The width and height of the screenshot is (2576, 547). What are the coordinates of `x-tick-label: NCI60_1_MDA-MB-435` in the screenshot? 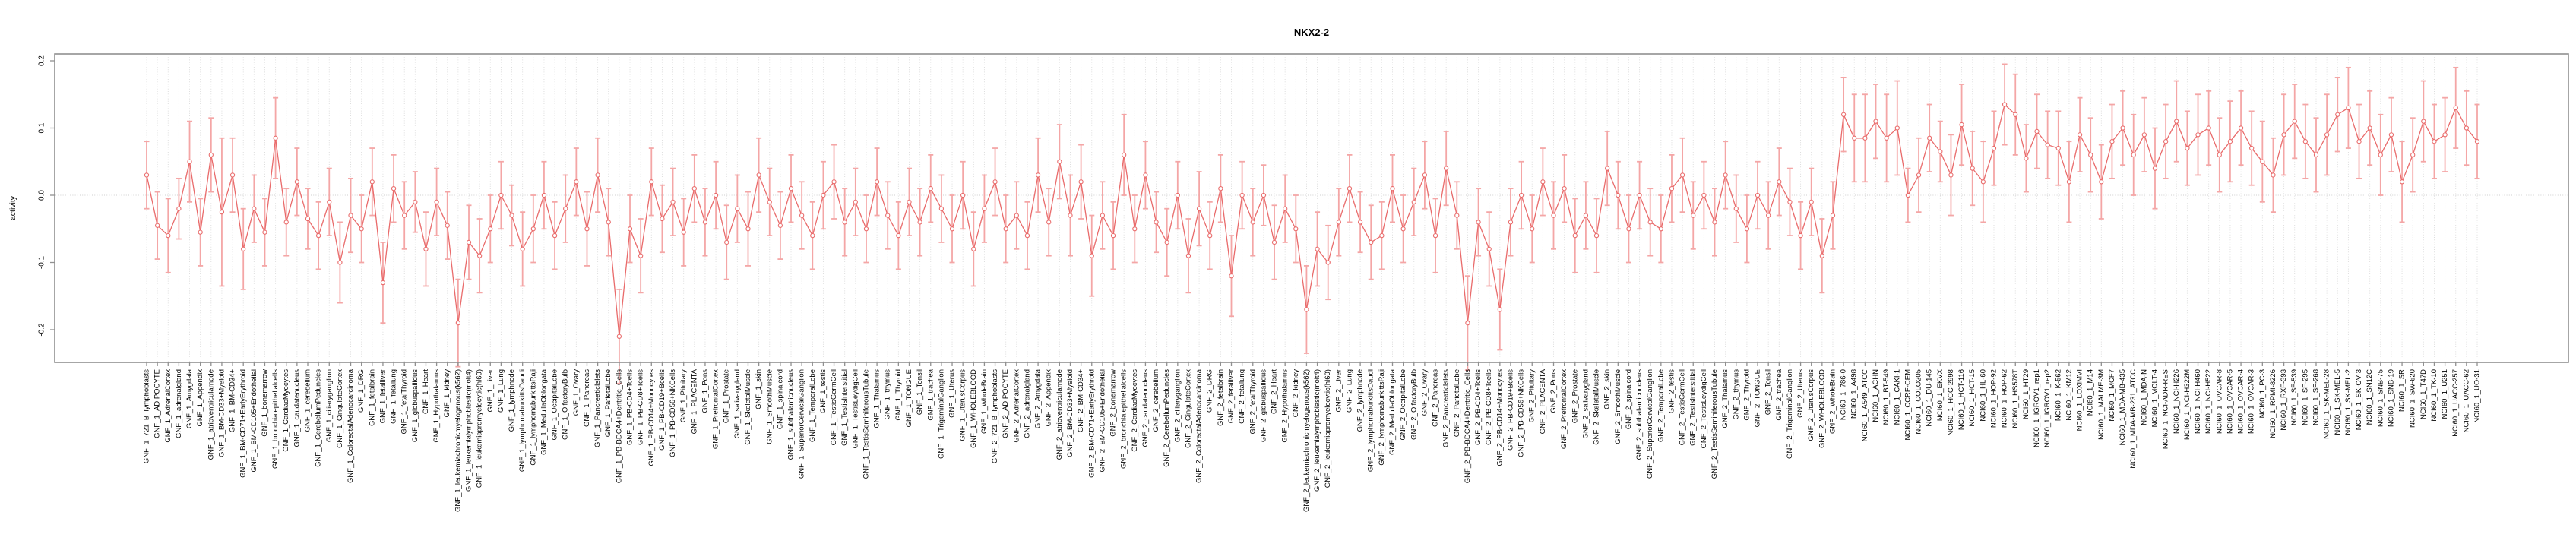 It's located at (2123, 407).